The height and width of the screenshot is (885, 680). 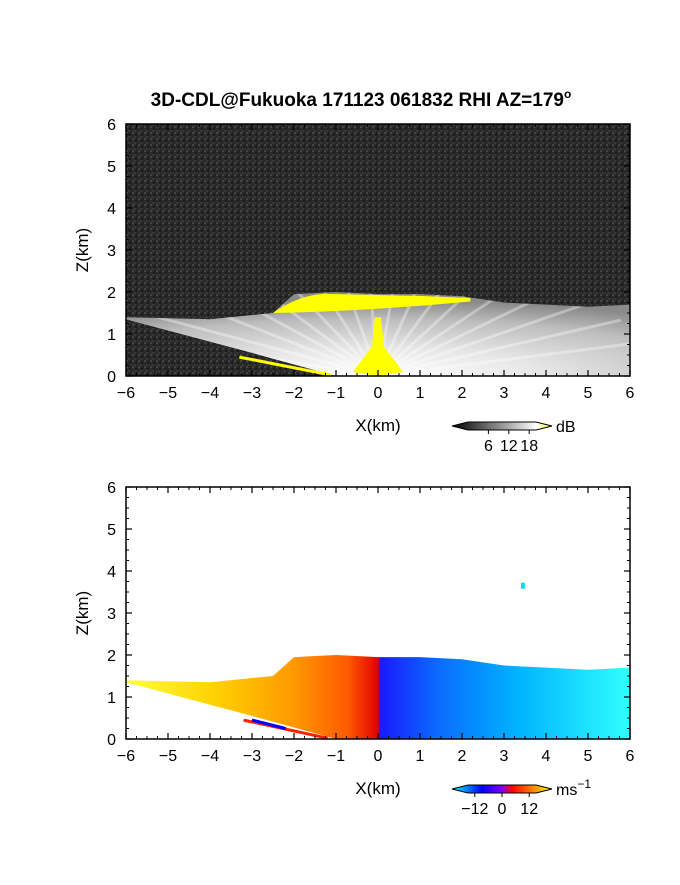 I want to click on velocity-lower-edge, so click(x=285, y=729).